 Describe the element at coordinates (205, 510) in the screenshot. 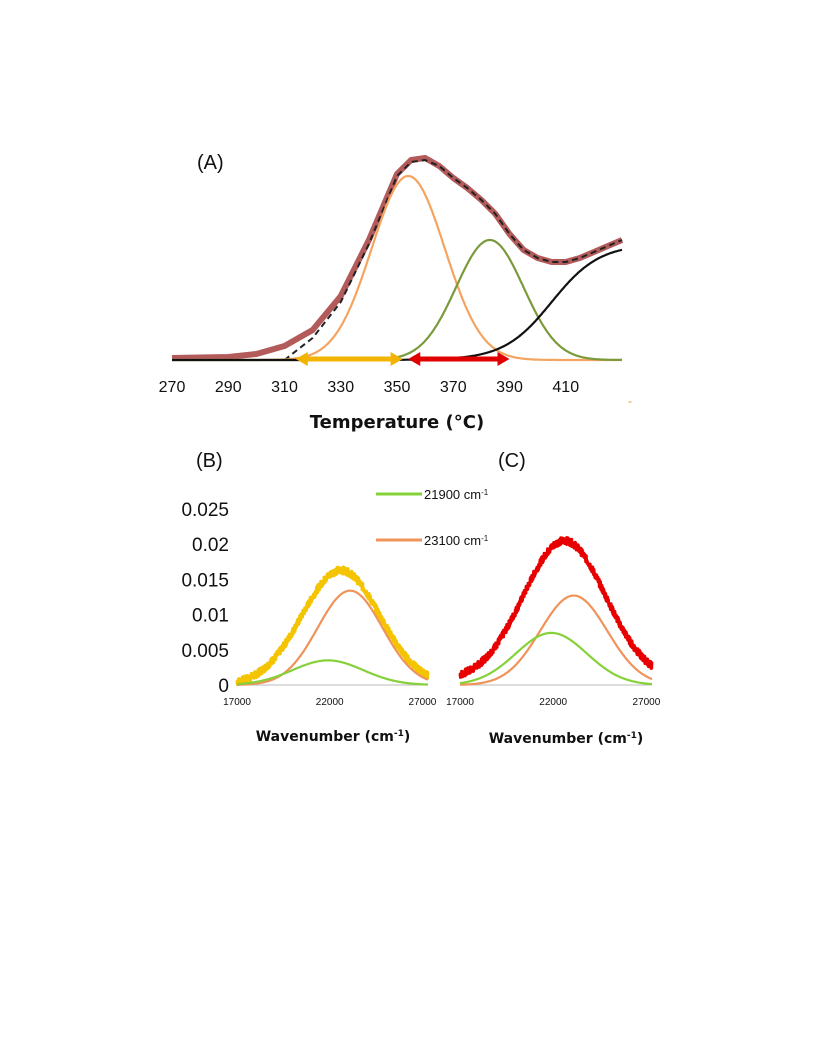

I see `y-tick-label: 0.025` at that location.